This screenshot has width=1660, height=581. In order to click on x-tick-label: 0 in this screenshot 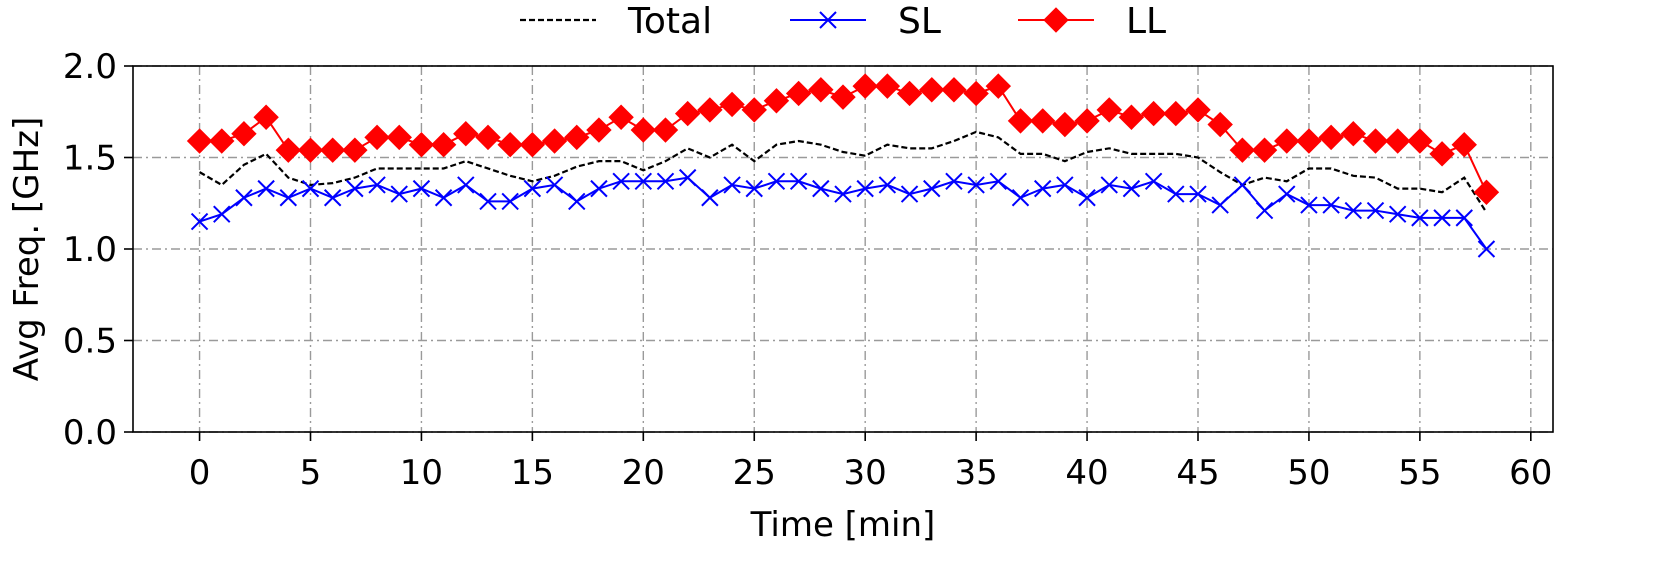, I will do `click(200, 473)`.